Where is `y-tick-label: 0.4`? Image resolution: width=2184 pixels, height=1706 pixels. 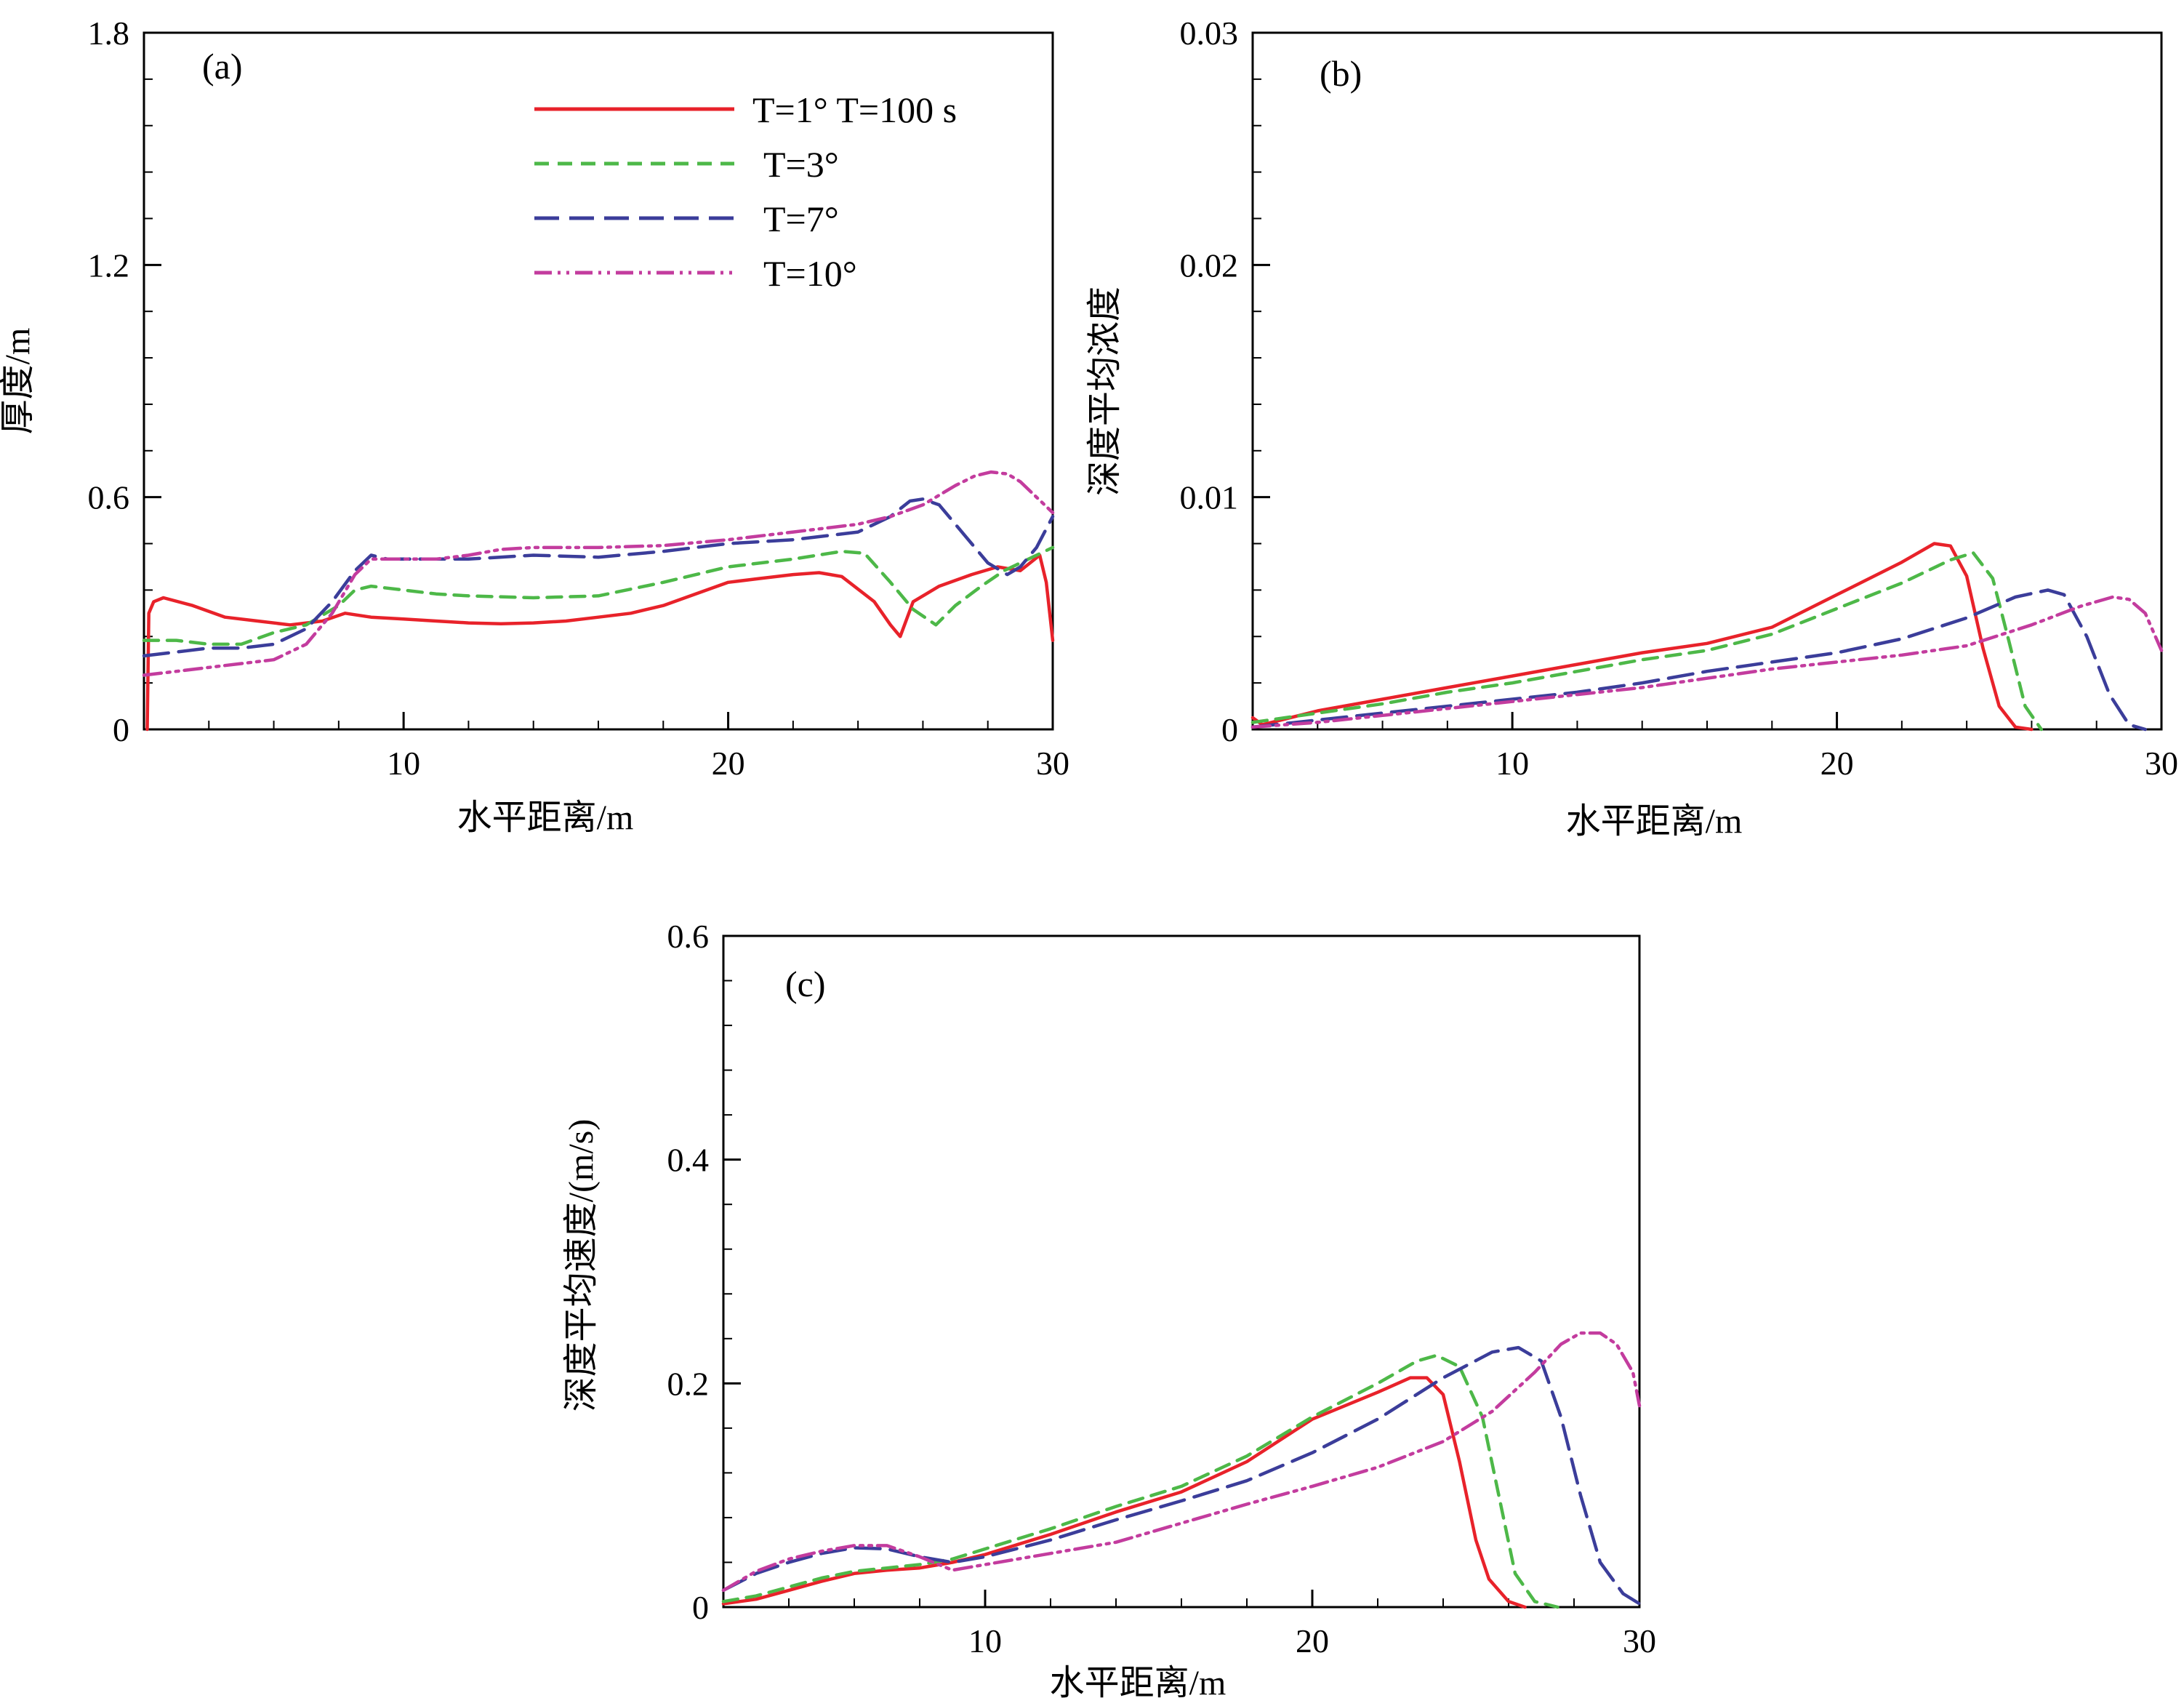 y-tick-label: 0.4 is located at coordinates (688, 1160).